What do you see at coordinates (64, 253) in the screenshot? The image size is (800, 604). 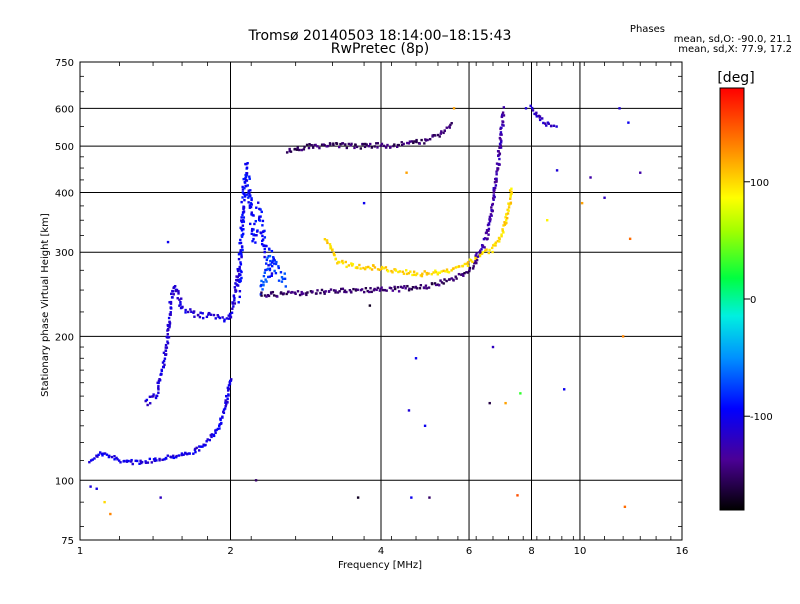 I see `y-tick-label: 300` at bounding box center [64, 253].